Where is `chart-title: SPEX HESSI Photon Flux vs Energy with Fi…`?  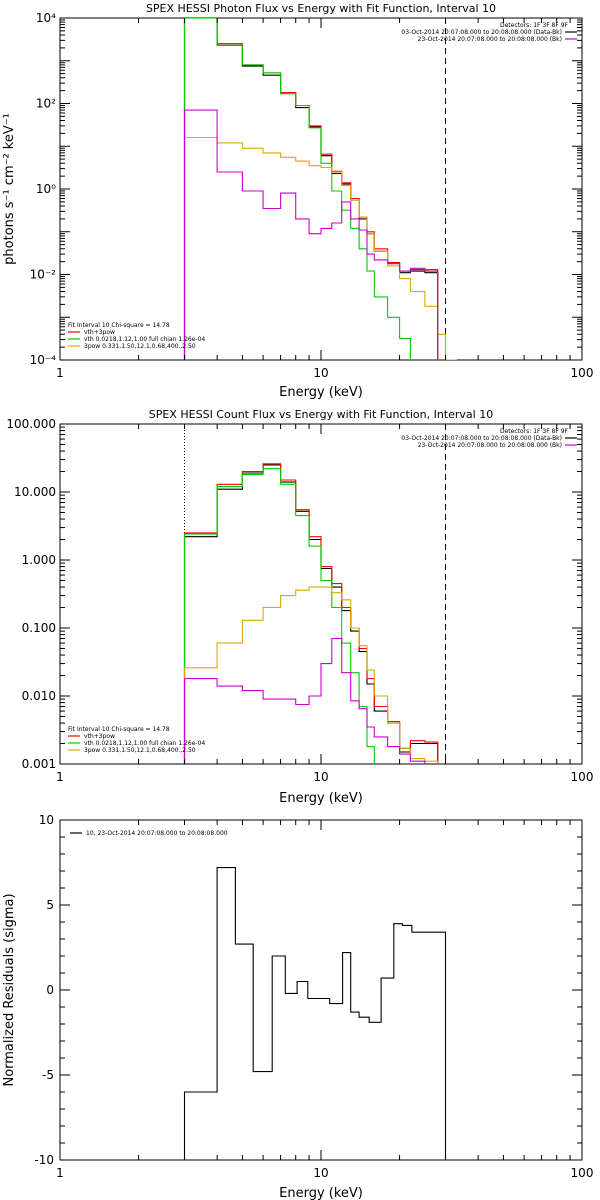 chart-title: SPEX HESSI Photon Flux vs Energy with Fi… is located at coordinates (321, 8).